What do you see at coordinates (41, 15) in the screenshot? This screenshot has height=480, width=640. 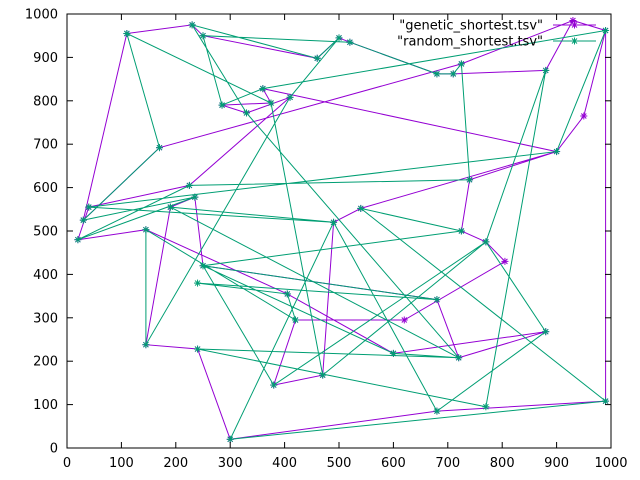 I see `y-tick-label: 1000` at bounding box center [41, 15].